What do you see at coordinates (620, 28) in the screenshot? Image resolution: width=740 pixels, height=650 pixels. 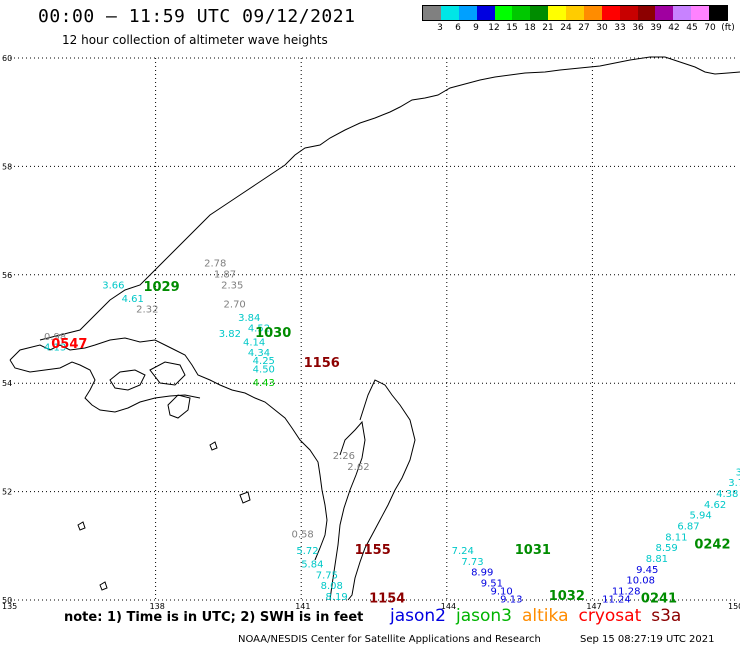 I see `color-scale-label: 33` at bounding box center [620, 28].